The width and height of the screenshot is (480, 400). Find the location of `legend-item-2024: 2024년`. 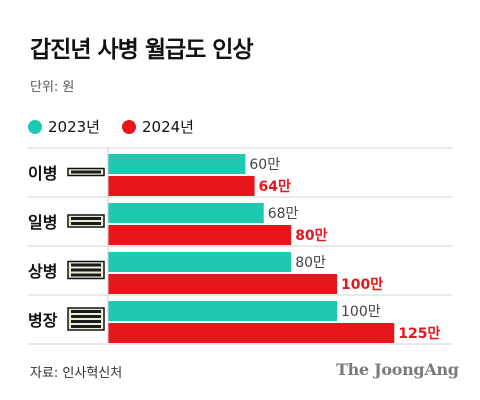

legend-item-2024: 2024년 is located at coordinates (157, 126).